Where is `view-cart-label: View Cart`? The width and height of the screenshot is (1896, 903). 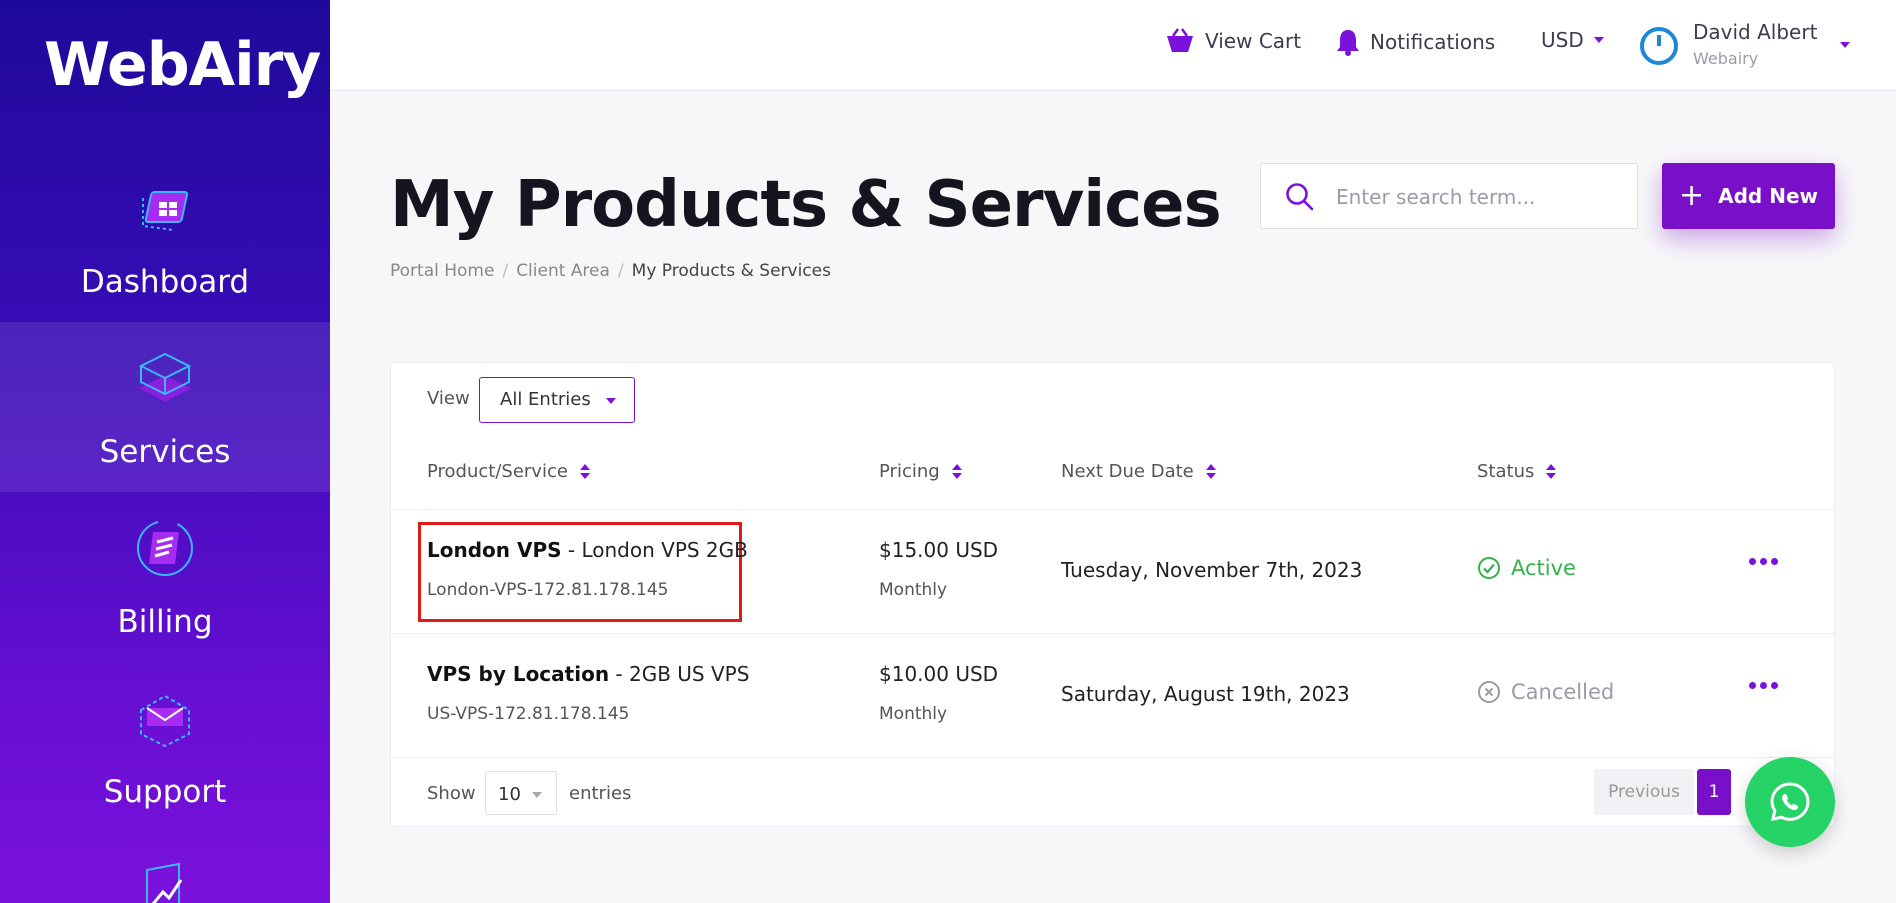 view-cart-label: View Cart is located at coordinates (1253, 41).